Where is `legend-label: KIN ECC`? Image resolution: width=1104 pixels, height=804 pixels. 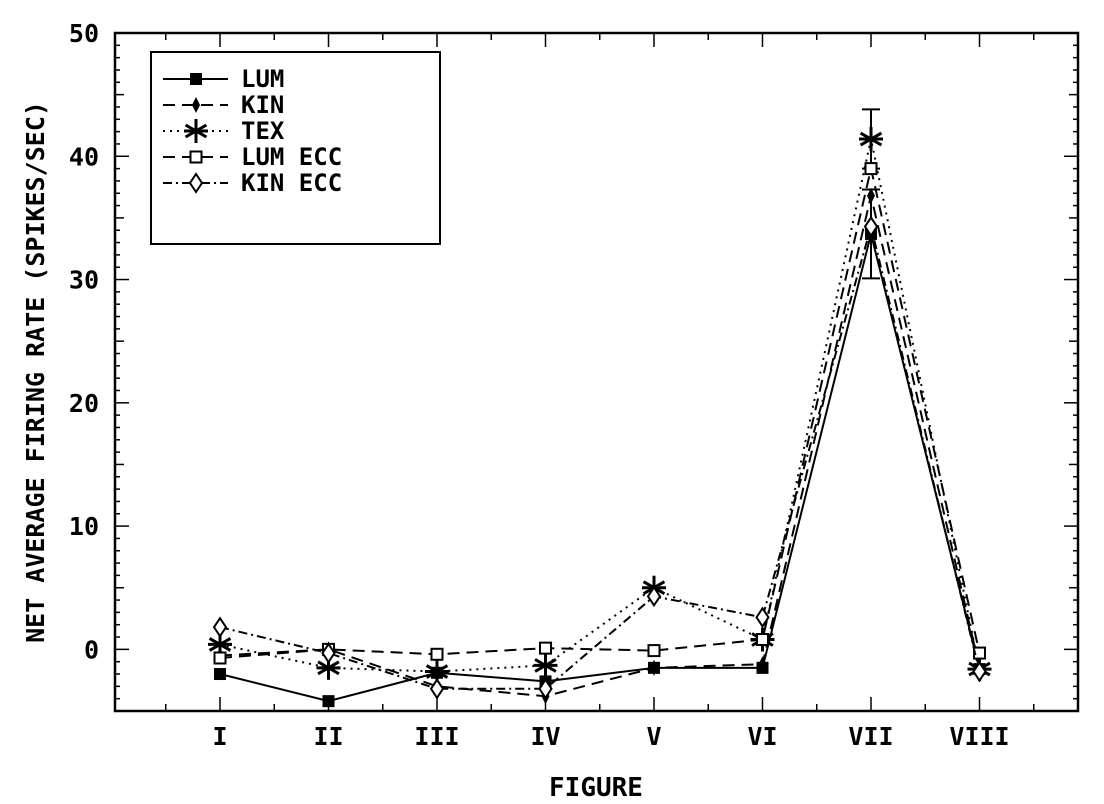
legend-label: KIN ECC is located at coordinates (291, 183).